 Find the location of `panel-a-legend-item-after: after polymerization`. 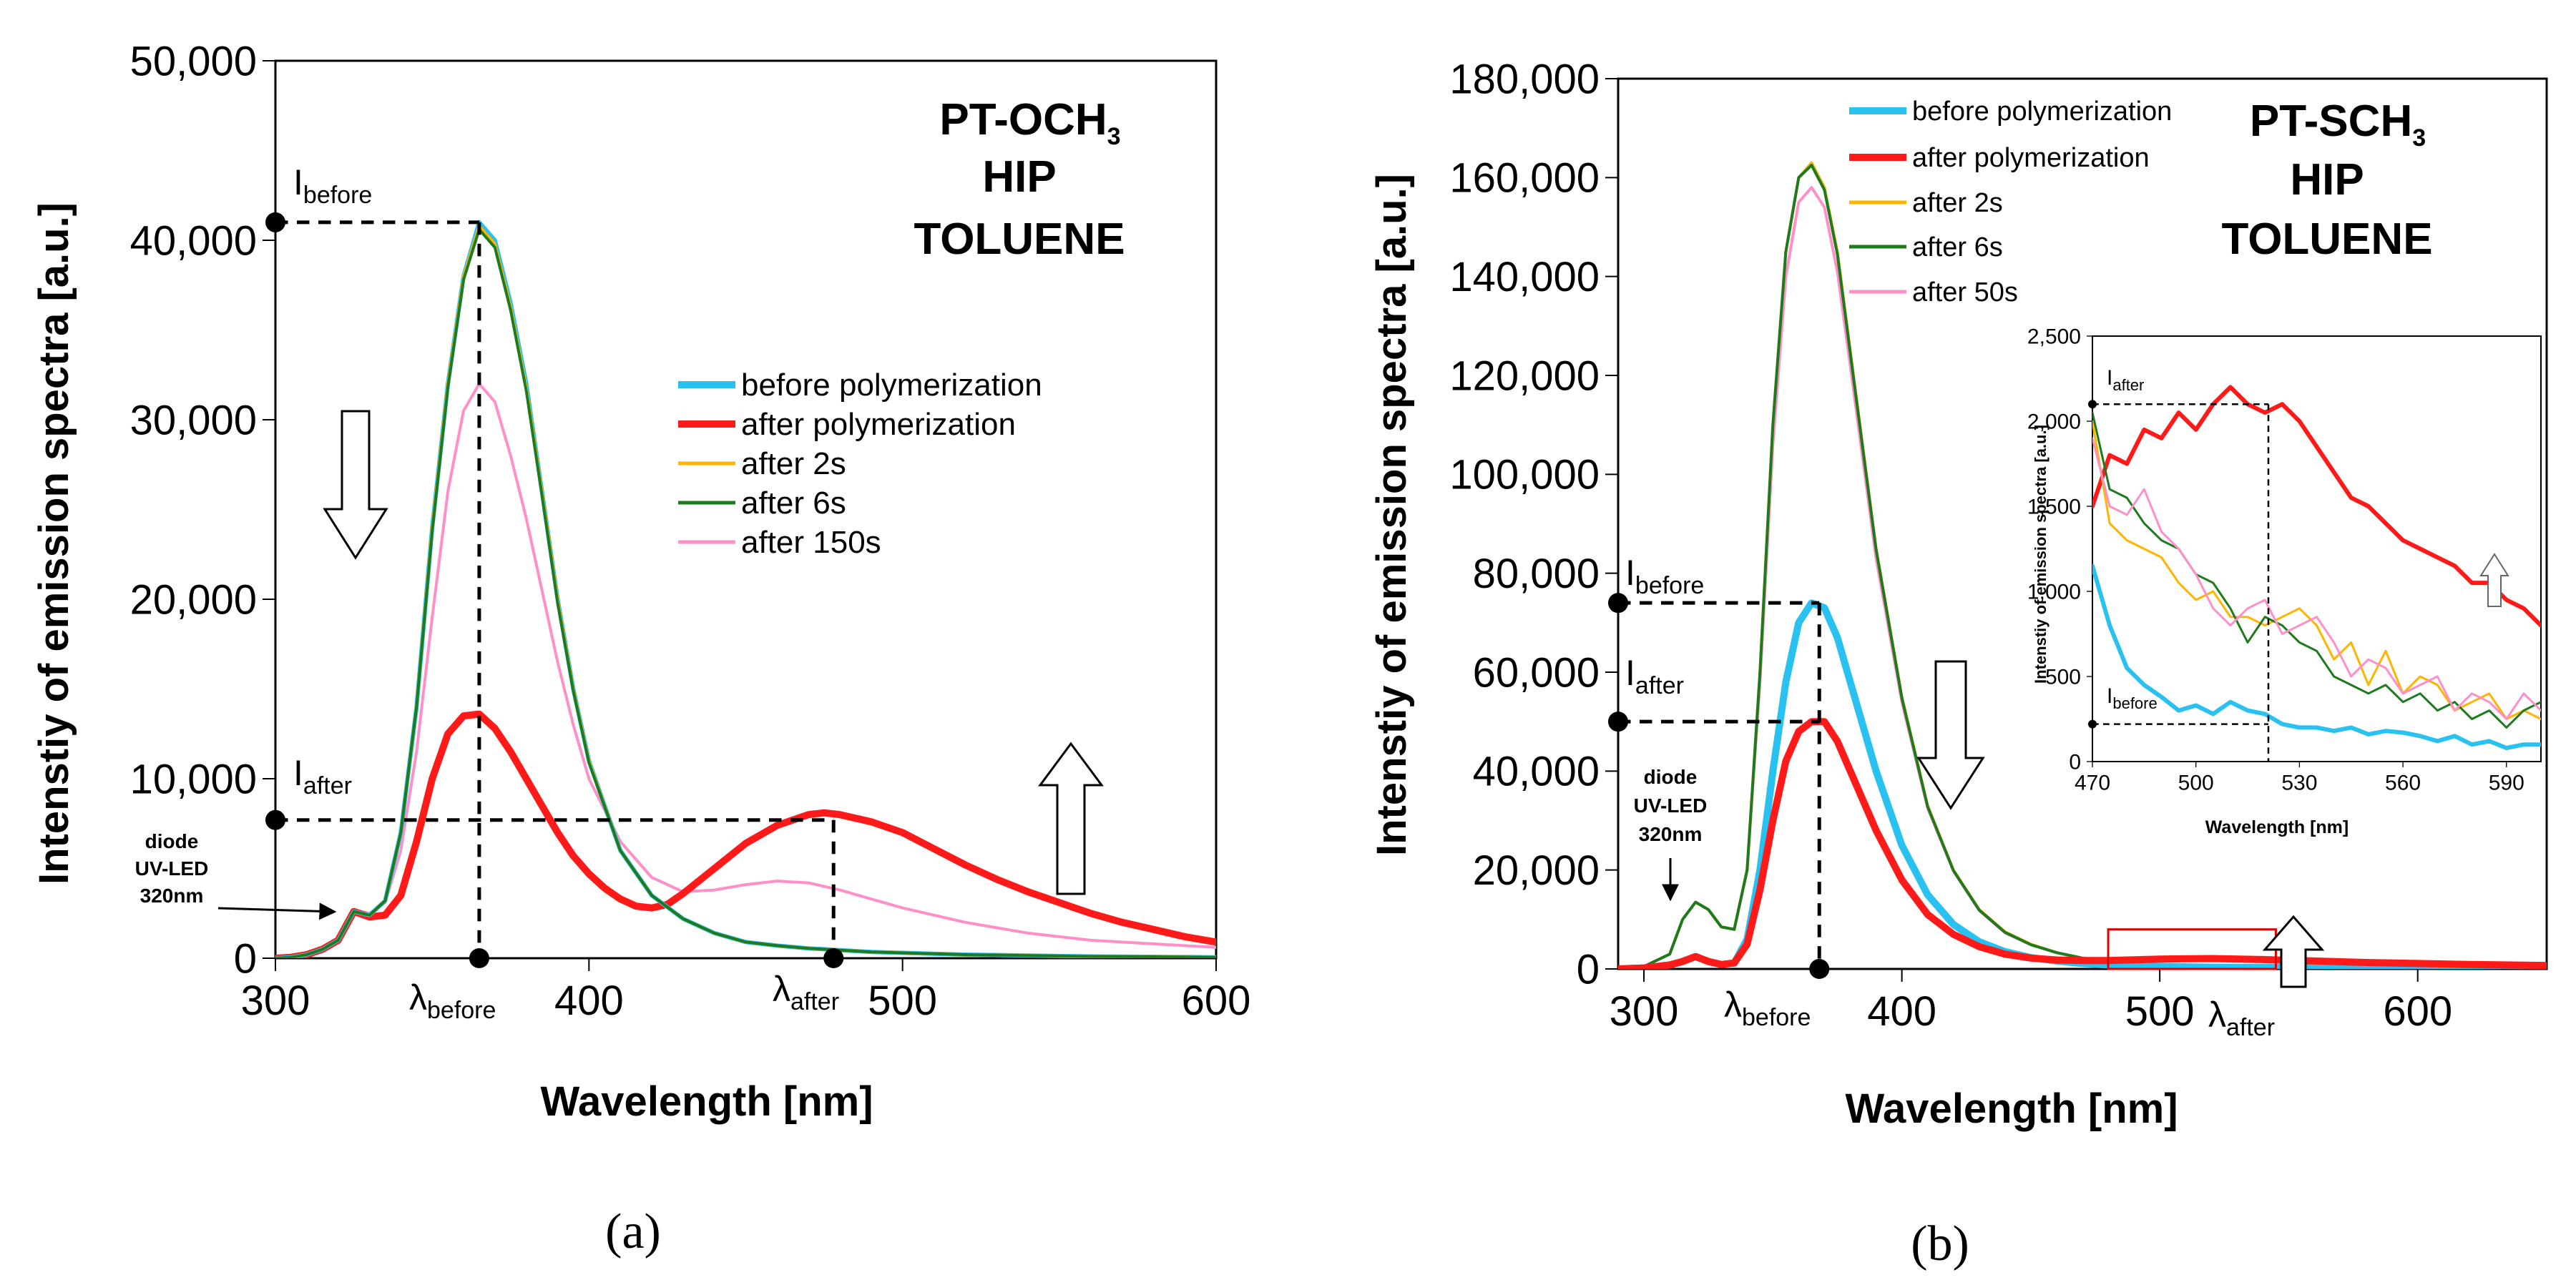

panel-a-legend-item-after: after polymerization is located at coordinates (847, 424).